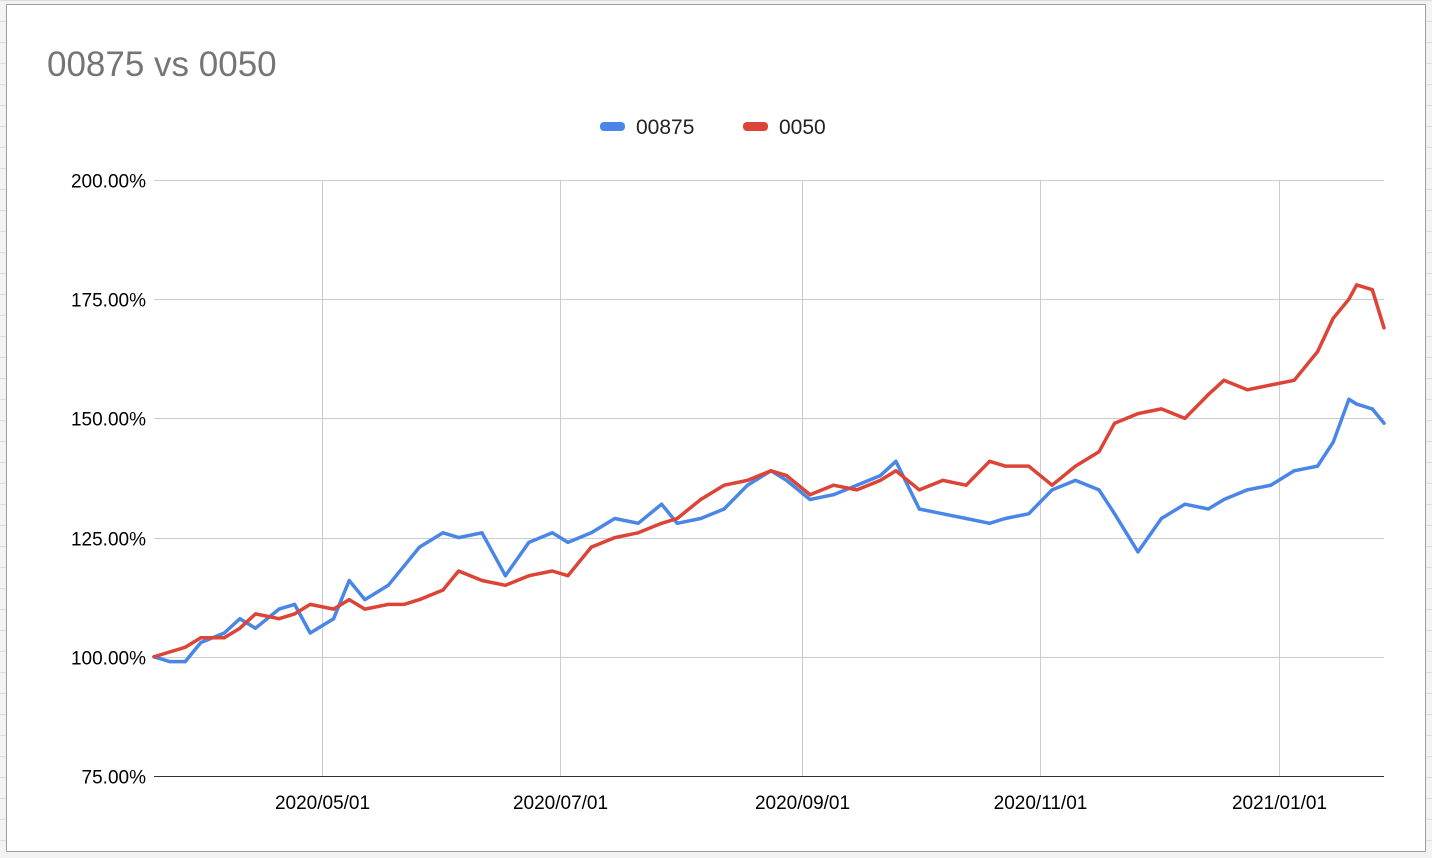 This screenshot has width=1432, height=858. Describe the element at coordinates (322, 803) in the screenshot. I see `x-tick-label: 2020/05/01` at that location.